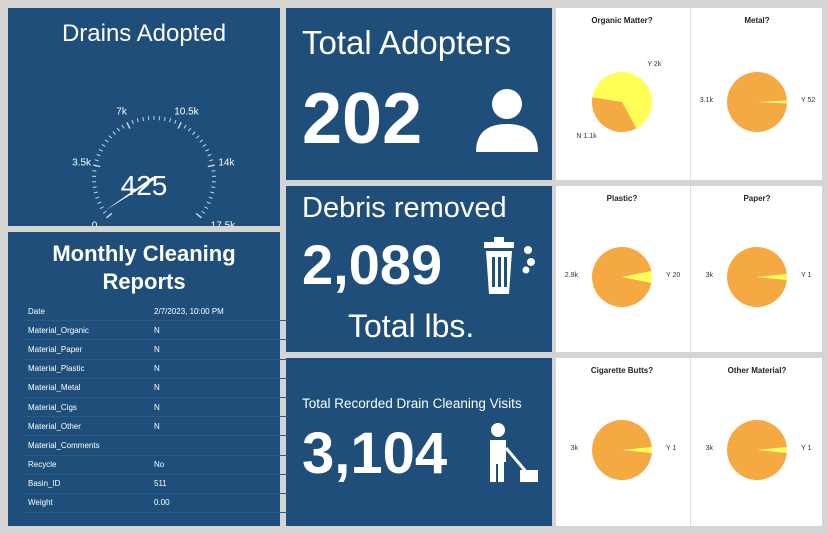 The width and height of the screenshot is (828, 533). I want to click on report-row: Weight 0.00, so click(155, 503).